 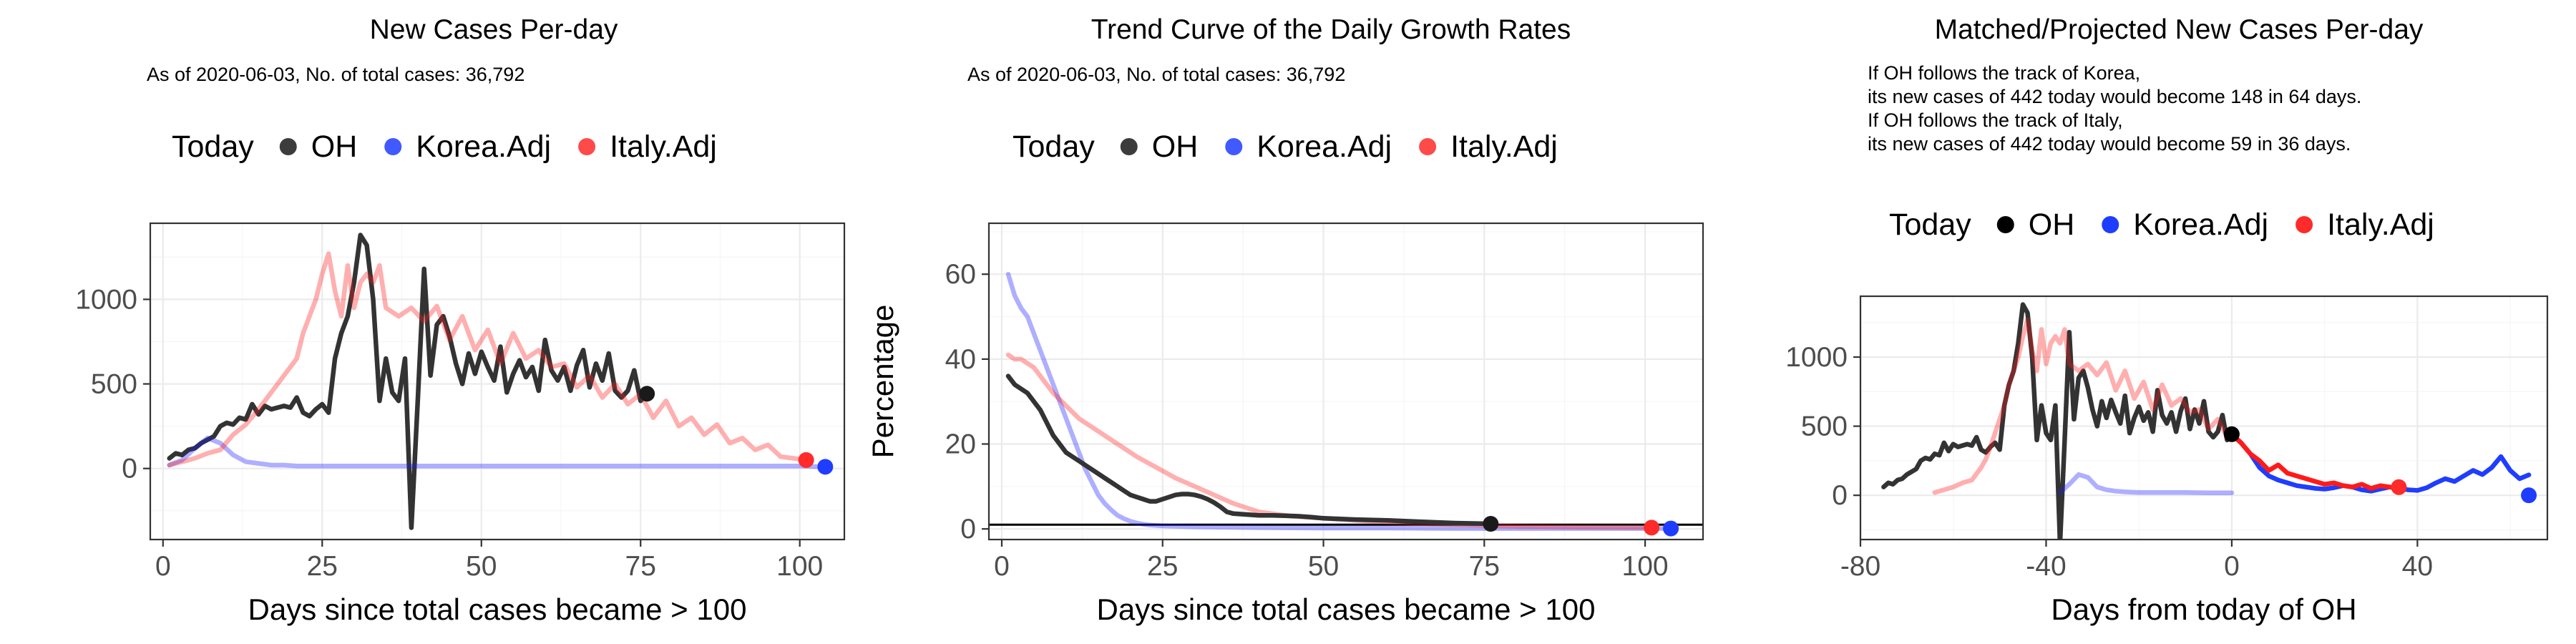 What do you see at coordinates (2046, 566) in the screenshot?
I see `x-tick-label: -40` at bounding box center [2046, 566].